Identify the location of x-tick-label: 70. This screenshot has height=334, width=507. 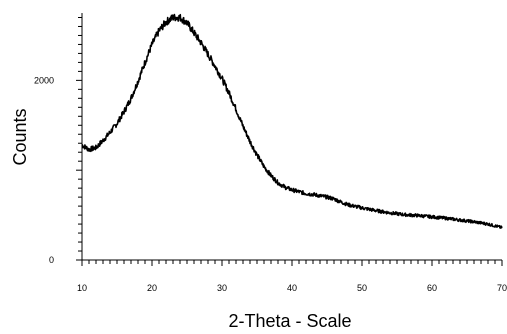
(502, 288).